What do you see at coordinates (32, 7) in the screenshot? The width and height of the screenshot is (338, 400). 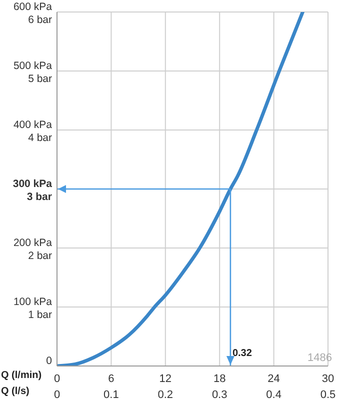 I see `y-tick-label: 600 kPa` at bounding box center [32, 7].